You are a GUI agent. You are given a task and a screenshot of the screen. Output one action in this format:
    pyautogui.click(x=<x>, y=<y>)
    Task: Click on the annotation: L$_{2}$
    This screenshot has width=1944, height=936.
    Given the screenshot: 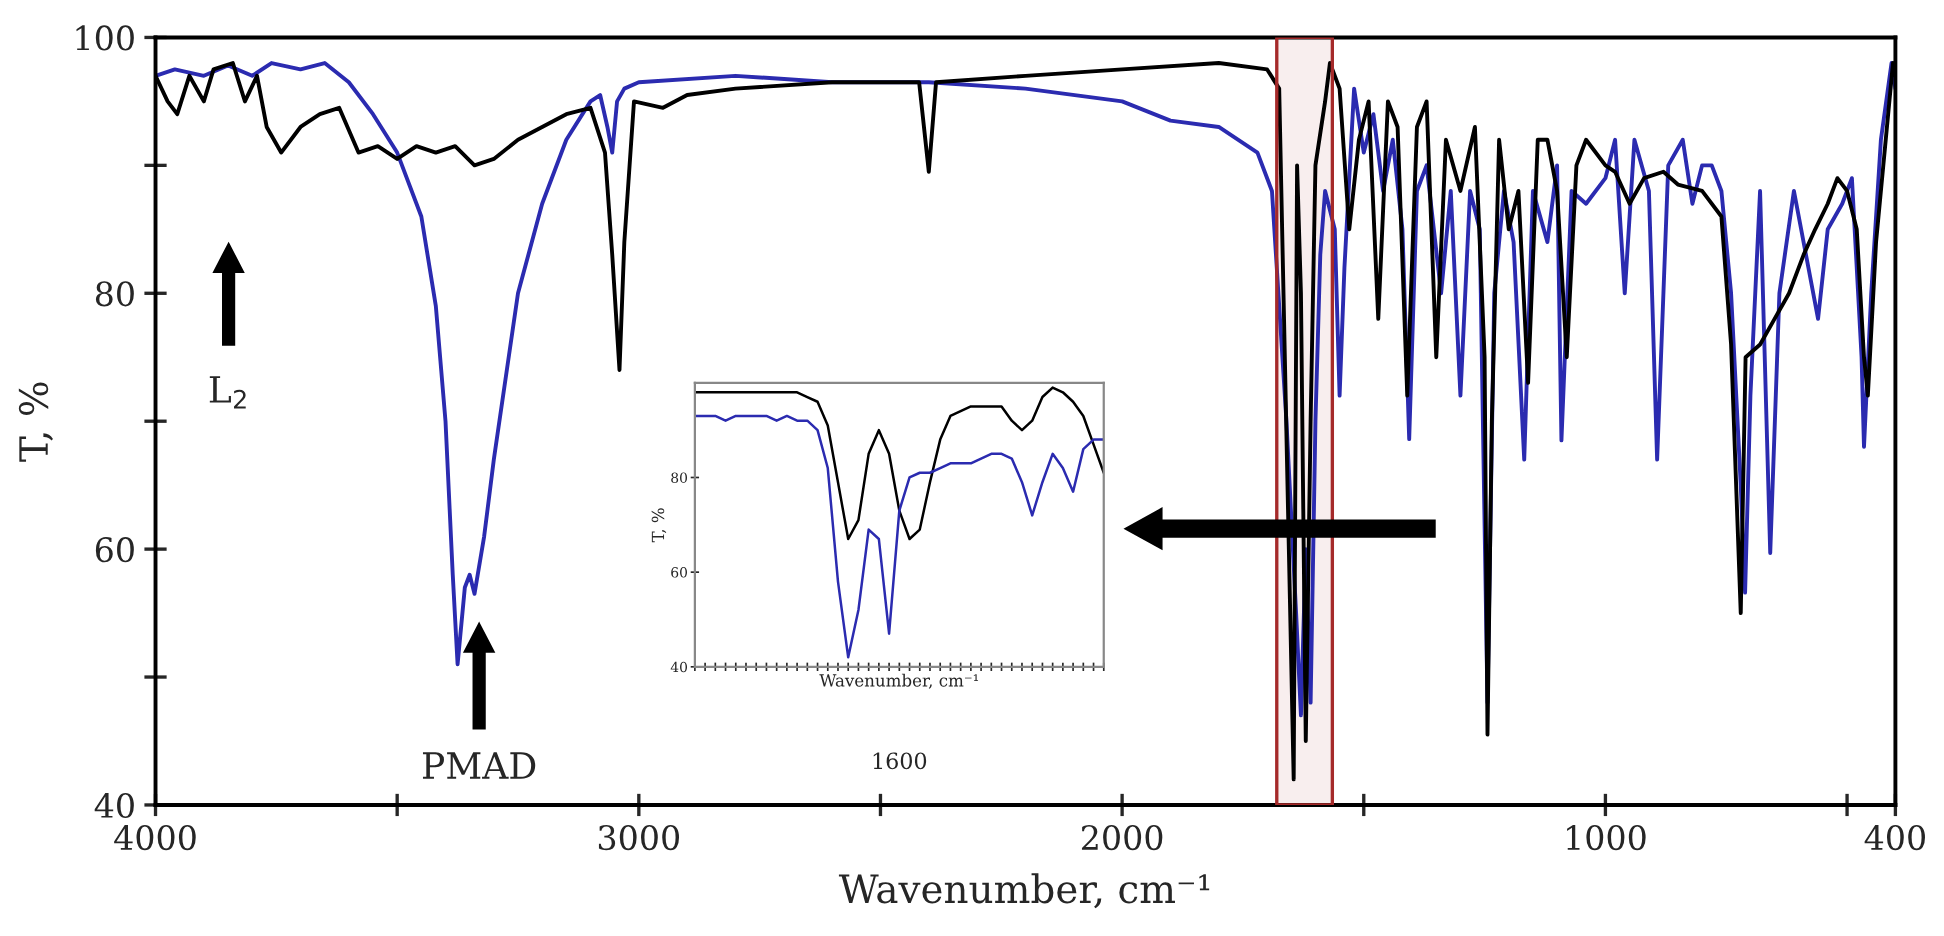 What is the action you would take?
    pyautogui.click(x=227, y=392)
    